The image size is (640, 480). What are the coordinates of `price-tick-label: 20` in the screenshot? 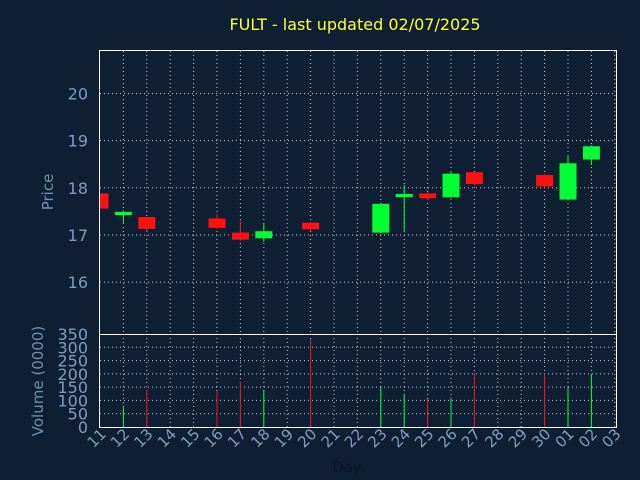 It's located at (78, 93).